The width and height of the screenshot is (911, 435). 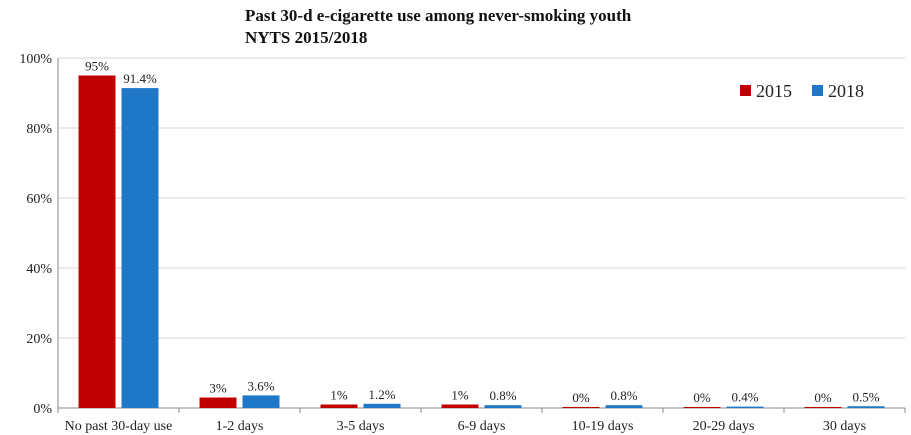 What do you see at coordinates (218, 388) in the screenshot?
I see `data-label: 3%` at bounding box center [218, 388].